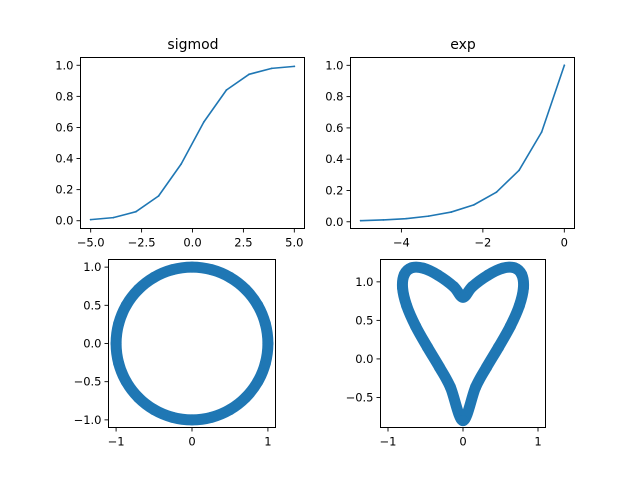  What do you see at coordinates (192, 243) in the screenshot?
I see `x-tick-label: 0.0` at bounding box center [192, 243].